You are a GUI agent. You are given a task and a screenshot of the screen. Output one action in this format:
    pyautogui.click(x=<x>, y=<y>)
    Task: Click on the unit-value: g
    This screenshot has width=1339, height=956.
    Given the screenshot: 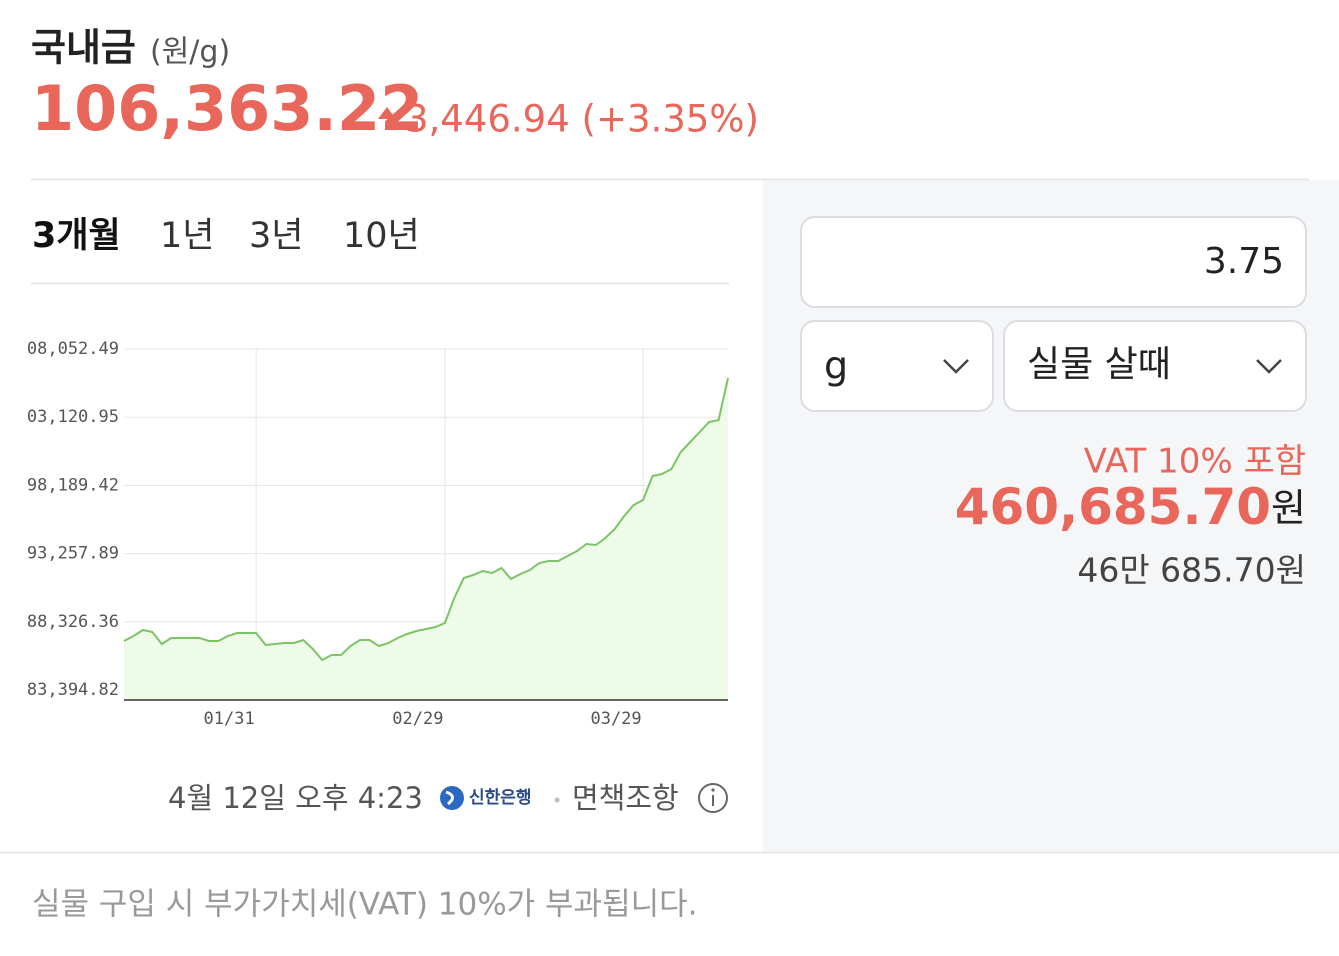 What is the action you would take?
    pyautogui.click(x=836, y=366)
    